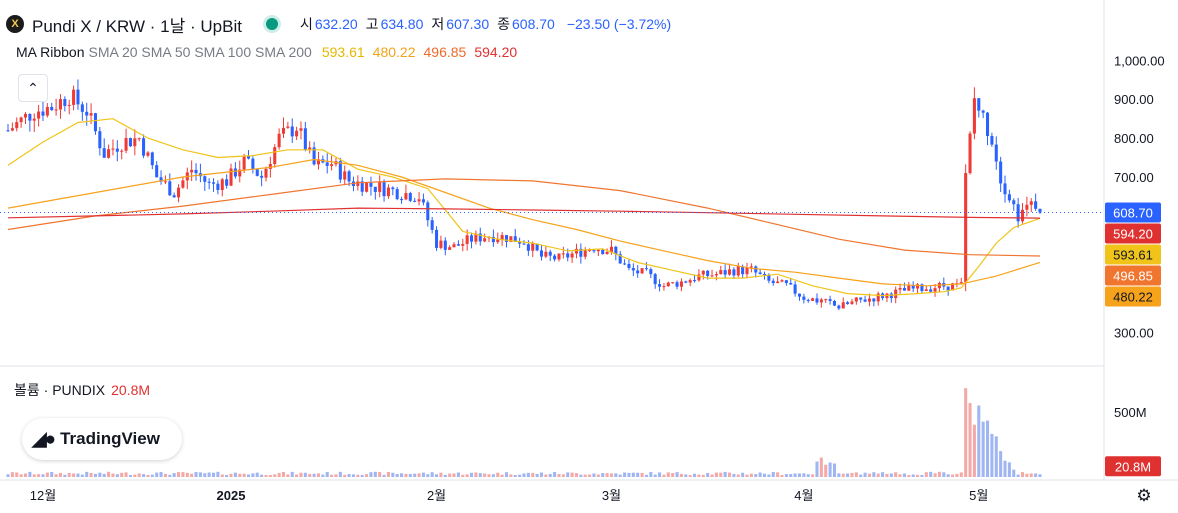 This screenshot has height=513, width=1178. Describe the element at coordinates (1133, 296) in the screenshot. I see `price-badge-label: 480.22` at that location.